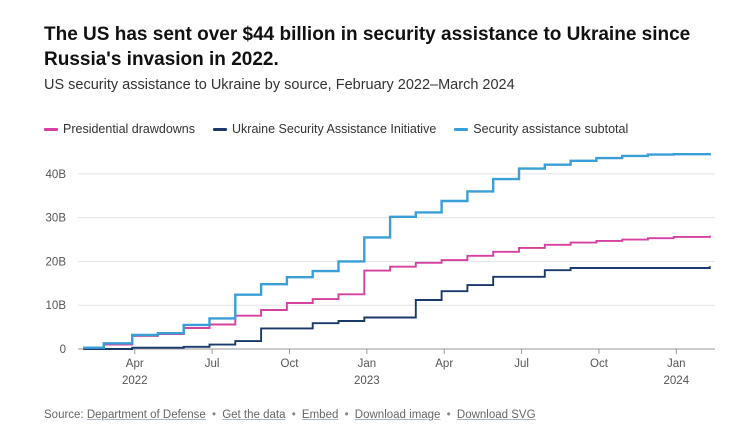 The width and height of the screenshot is (743, 440). Describe the element at coordinates (254, 415) in the screenshot. I see `get-data-link: Get the data` at that location.